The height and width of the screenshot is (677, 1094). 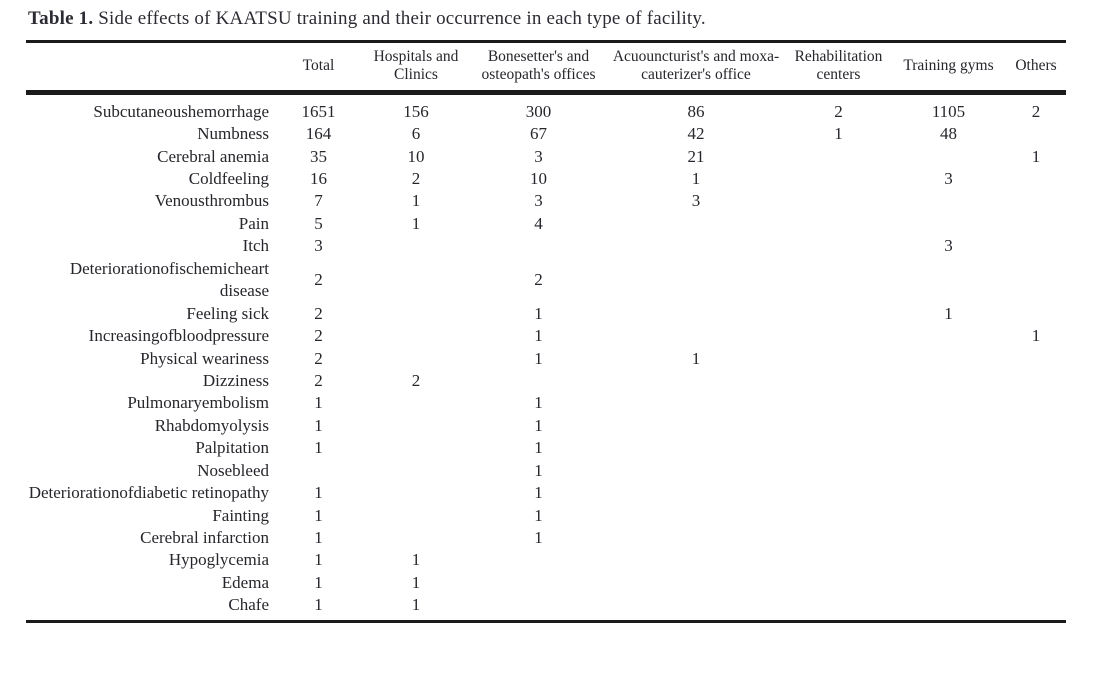 What do you see at coordinates (546, 134) in the screenshot?
I see `table-row: Numbness 164 6 67 42 1 48` at bounding box center [546, 134].